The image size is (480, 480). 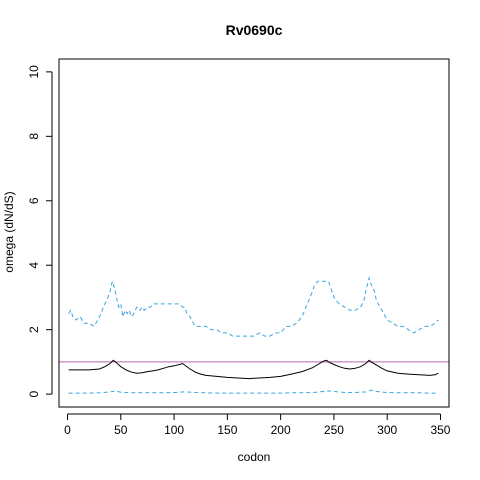 What do you see at coordinates (257, 425) in the screenshot?
I see `x-axis: 0 50 100 150 200 250 300 350` at bounding box center [257, 425].